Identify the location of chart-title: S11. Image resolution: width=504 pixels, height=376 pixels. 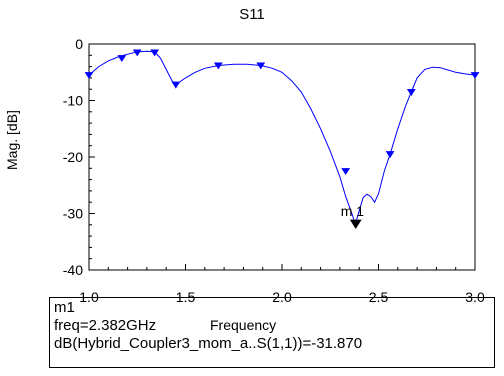
(252, 14).